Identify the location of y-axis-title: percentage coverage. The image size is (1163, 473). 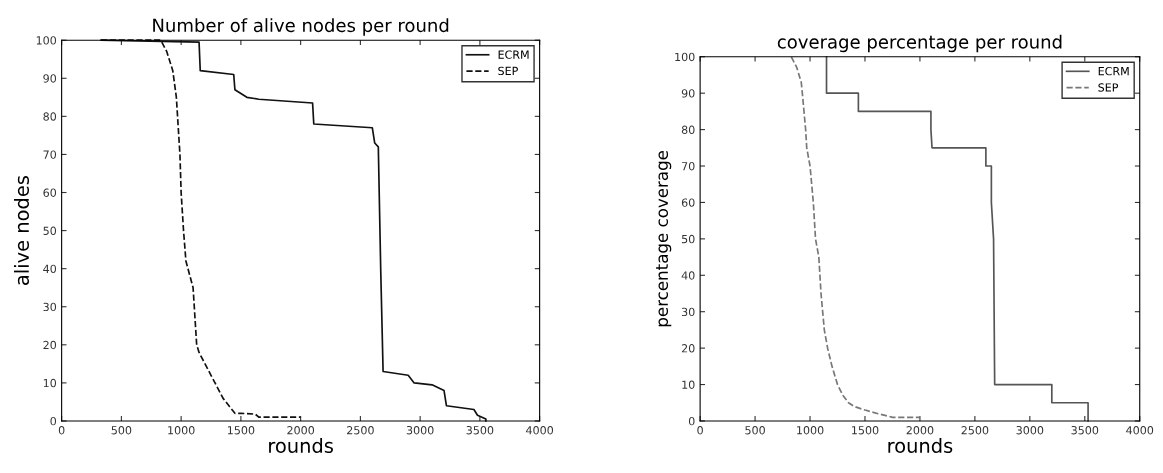
(664, 238).